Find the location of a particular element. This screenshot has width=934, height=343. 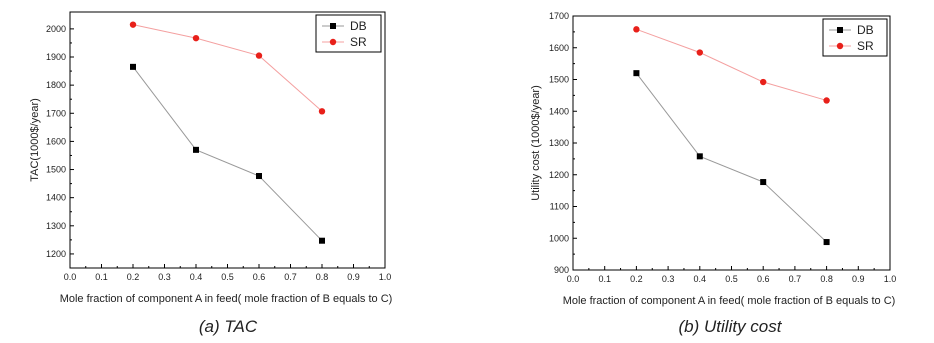

y-tick-label: 1900 is located at coordinates (56, 57).